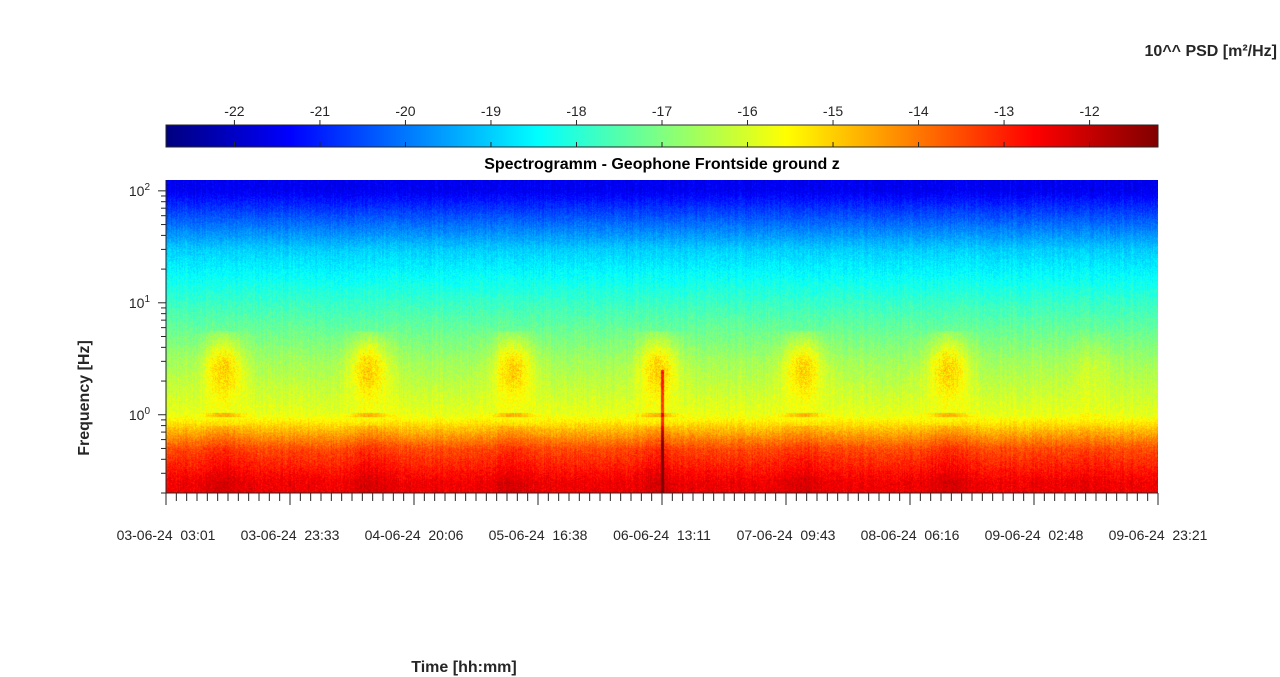 This screenshot has width=1280, height=677. Describe the element at coordinates (234, 111) in the screenshot. I see `colorbar-tick-label: -22` at that location.